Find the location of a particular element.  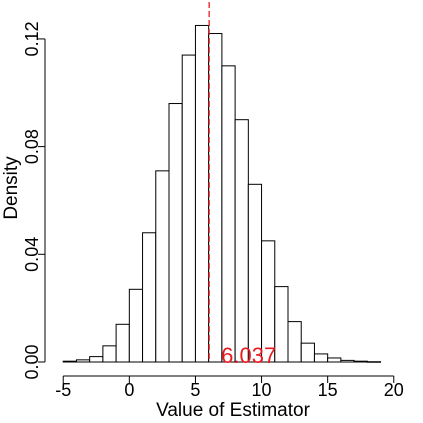

y-axis: 0.00 0.04 0.08 0.12 is located at coordinates (34, 200).